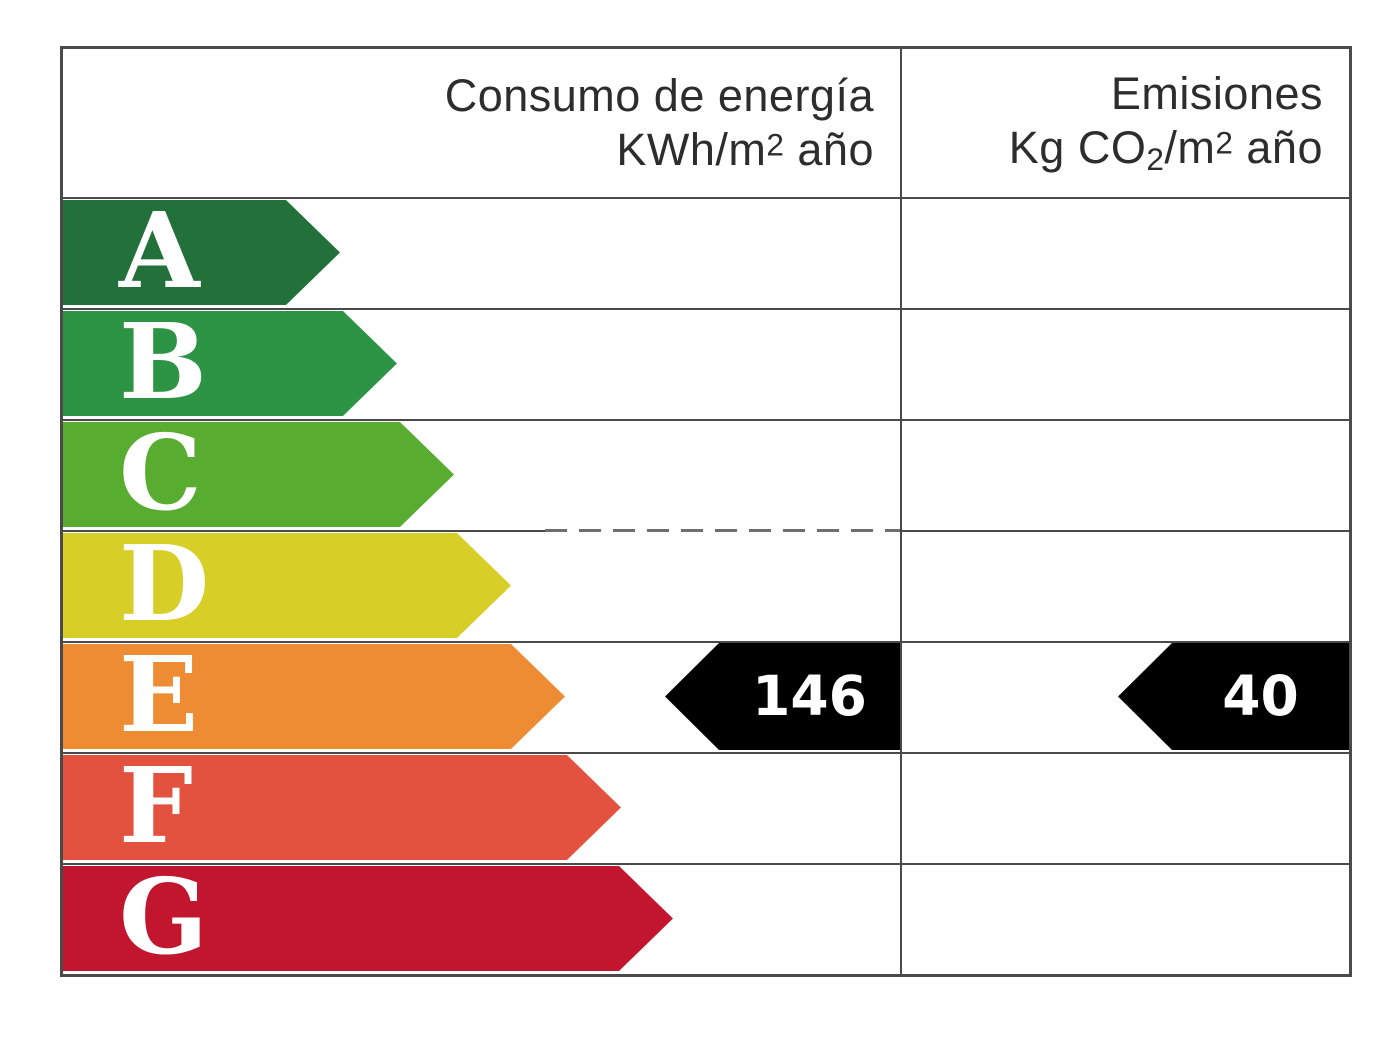 The width and height of the screenshot is (1400, 1050). Describe the element at coordinates (1216, 94) in the screenshot. I see `emissions-title: Emisiones` at that location.